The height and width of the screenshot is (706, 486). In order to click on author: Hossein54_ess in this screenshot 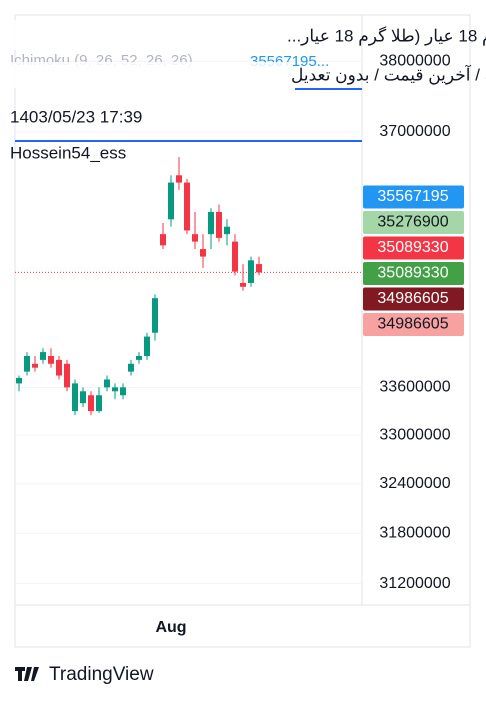, I will do `click(68, 152)`.